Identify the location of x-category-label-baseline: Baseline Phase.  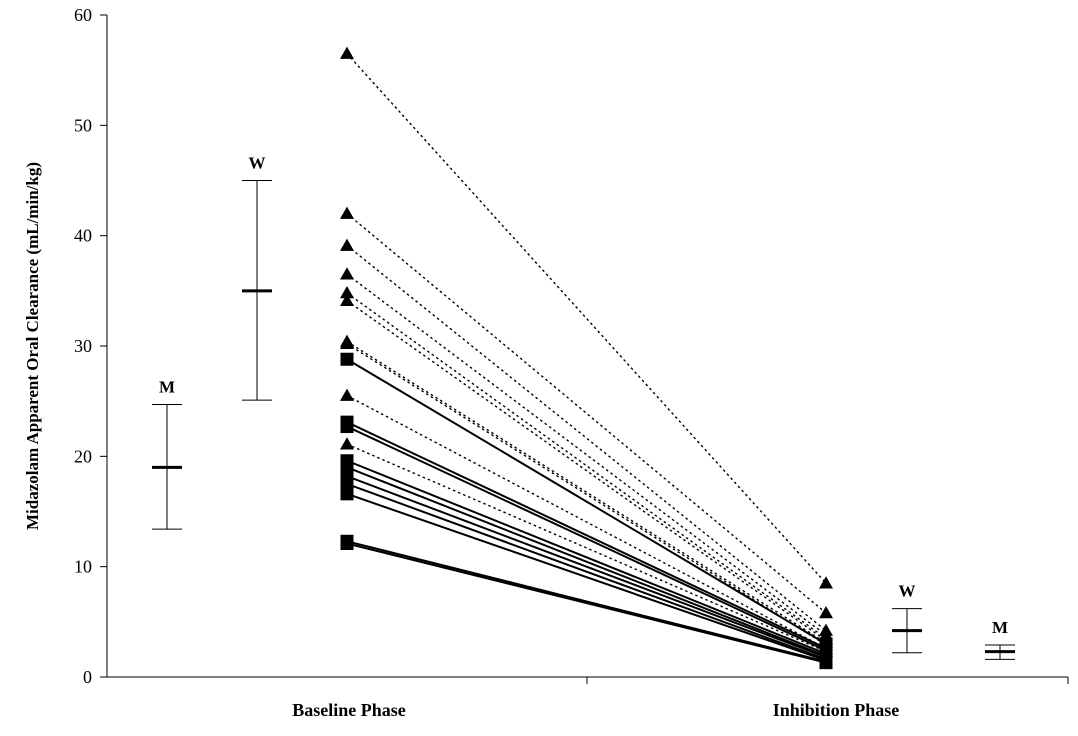
(349, 710).